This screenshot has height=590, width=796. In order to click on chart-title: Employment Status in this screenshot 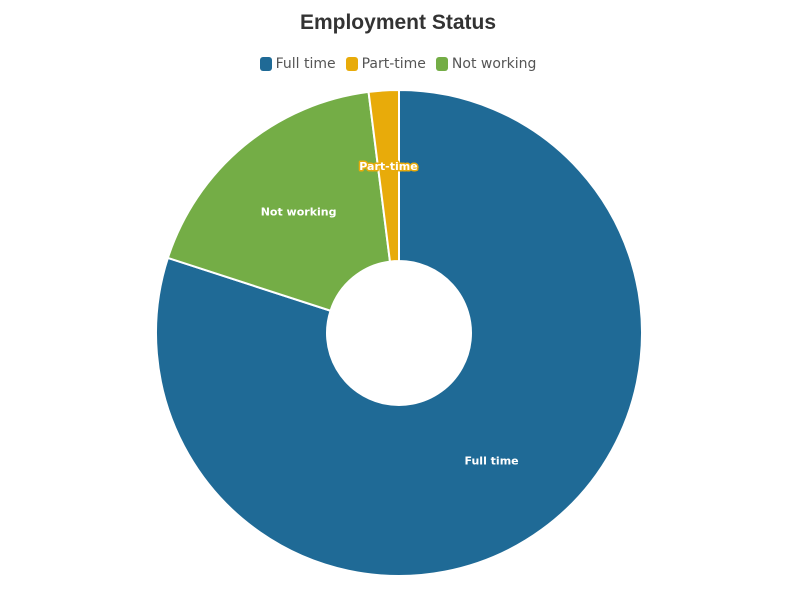, I will do `click(398, 22)`.